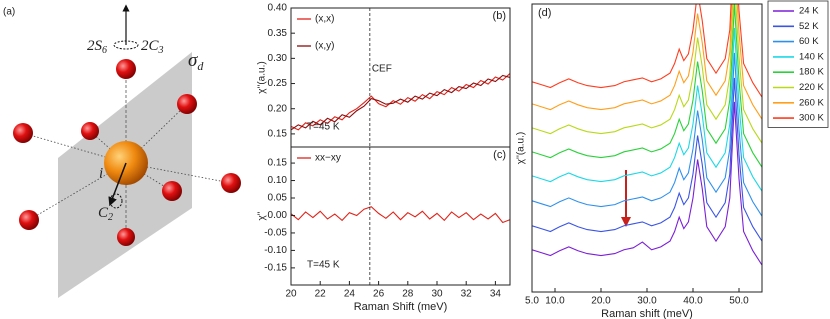 The image size is (830, 319). Describe the element at coordinates (693, 301) in the screenshot. I see `x-tick-label: 40.0` at that location.